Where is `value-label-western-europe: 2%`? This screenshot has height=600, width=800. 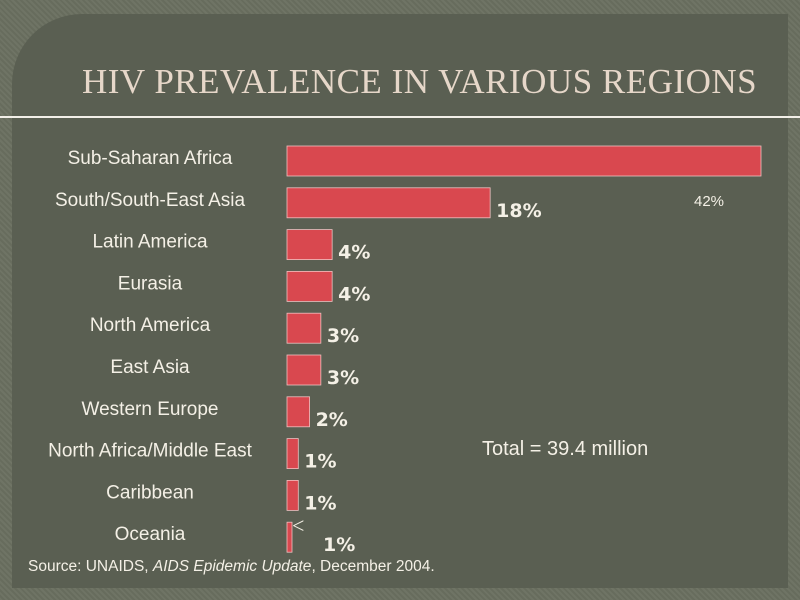 value-label-western-europe: 2% is located at coordinates (332, 420).